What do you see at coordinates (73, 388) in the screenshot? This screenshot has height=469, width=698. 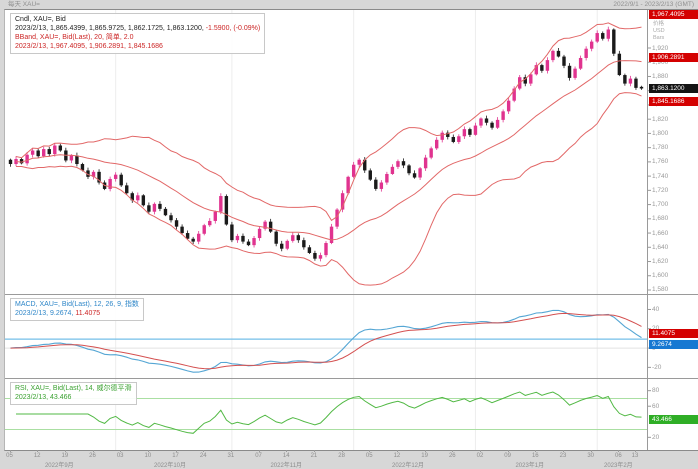 I see `rsi-series-label: RSI, XAU=, Bid(Last), 14, 威尔德平滑` at bounding box center [73, 388].